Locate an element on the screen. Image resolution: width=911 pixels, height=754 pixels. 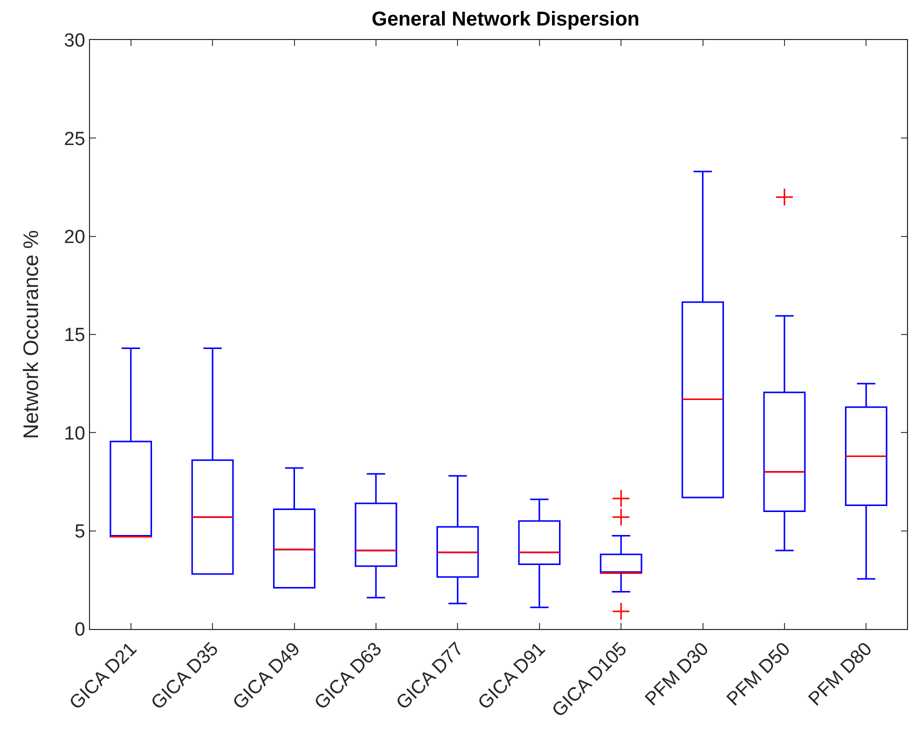
y-tick-label: 5 is located at coordinates (80, 531).